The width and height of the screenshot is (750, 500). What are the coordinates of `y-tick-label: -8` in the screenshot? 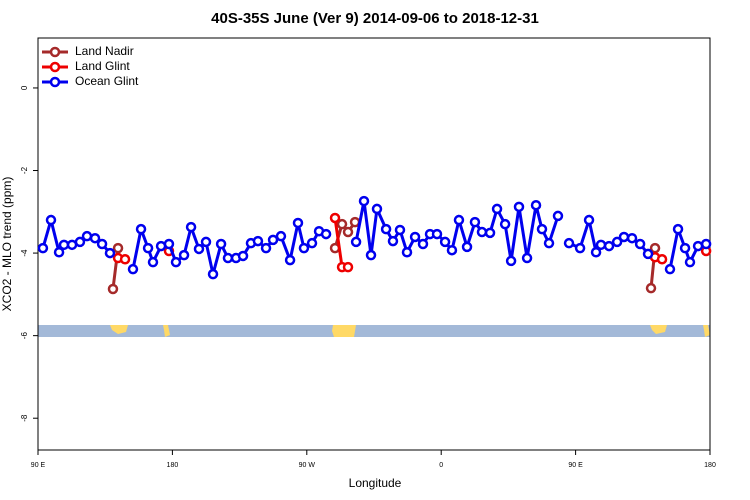 It's located at (24, 418).